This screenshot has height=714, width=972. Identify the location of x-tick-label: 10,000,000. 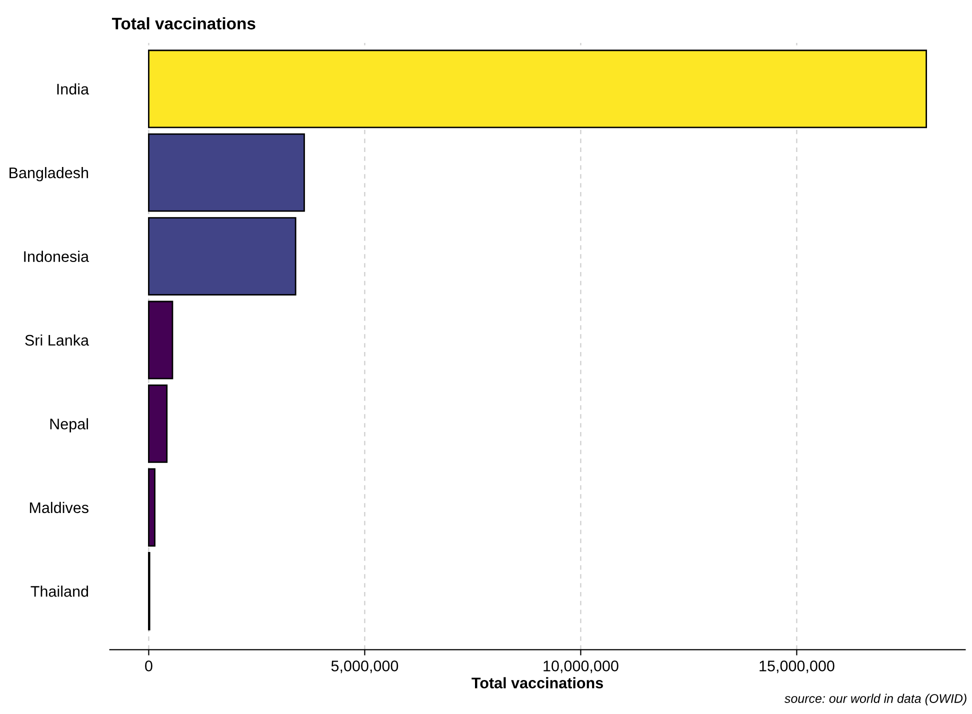
(581, 667).